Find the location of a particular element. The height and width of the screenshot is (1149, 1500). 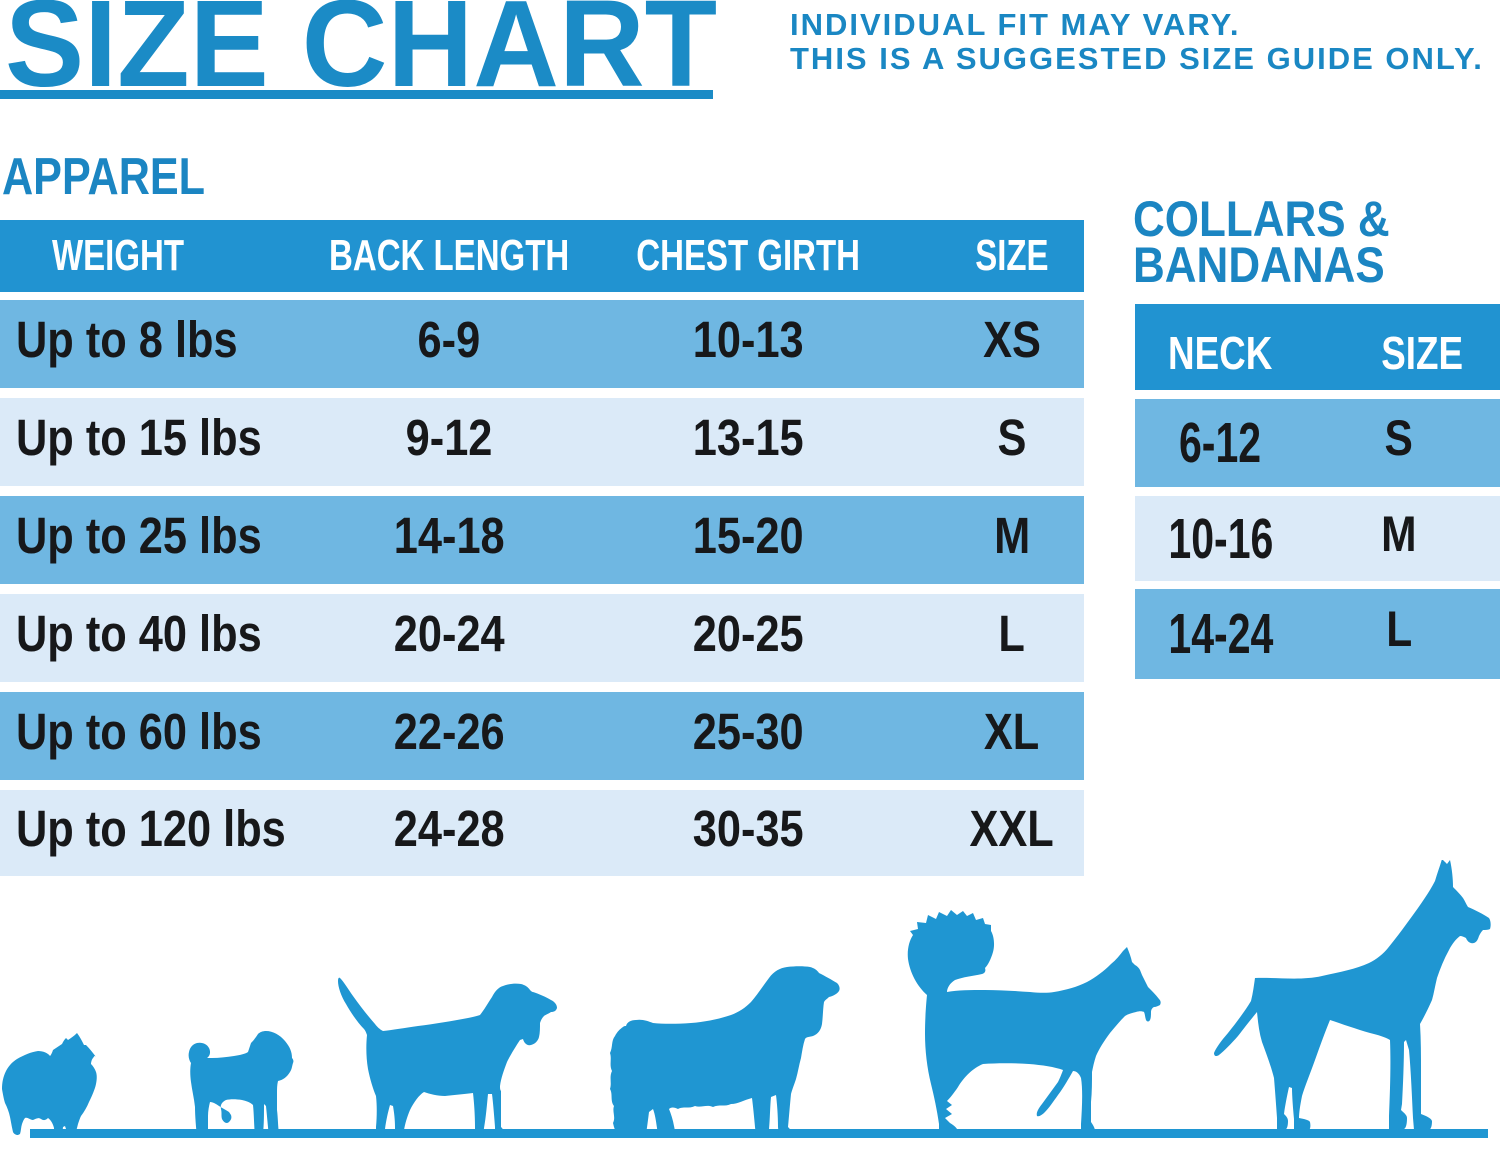

cell-weight: Up to 15 lbs is located at coordinates (170, 442).